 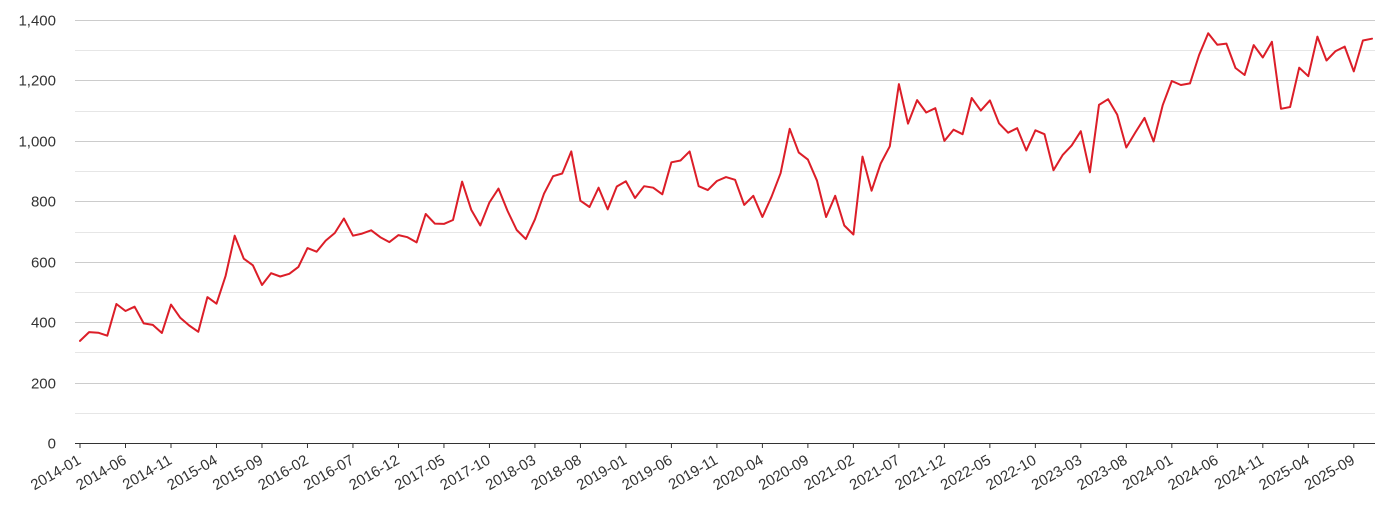 I want to click on x-tick-label: 2022-05, so click(x=966, y=473).